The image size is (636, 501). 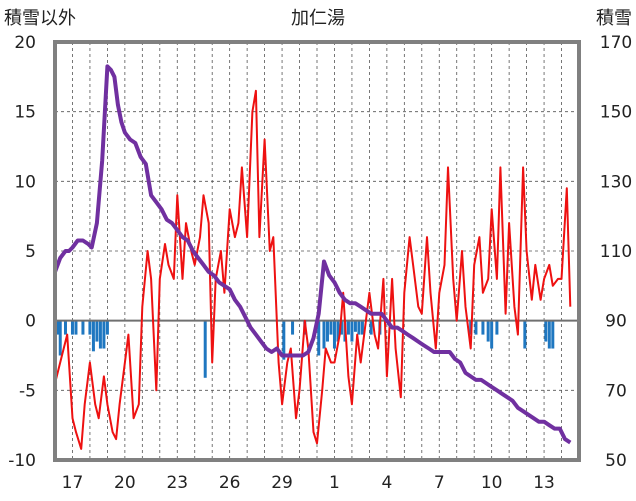 I want to click on left-tick-label: 15, so click(x=25, y=113).